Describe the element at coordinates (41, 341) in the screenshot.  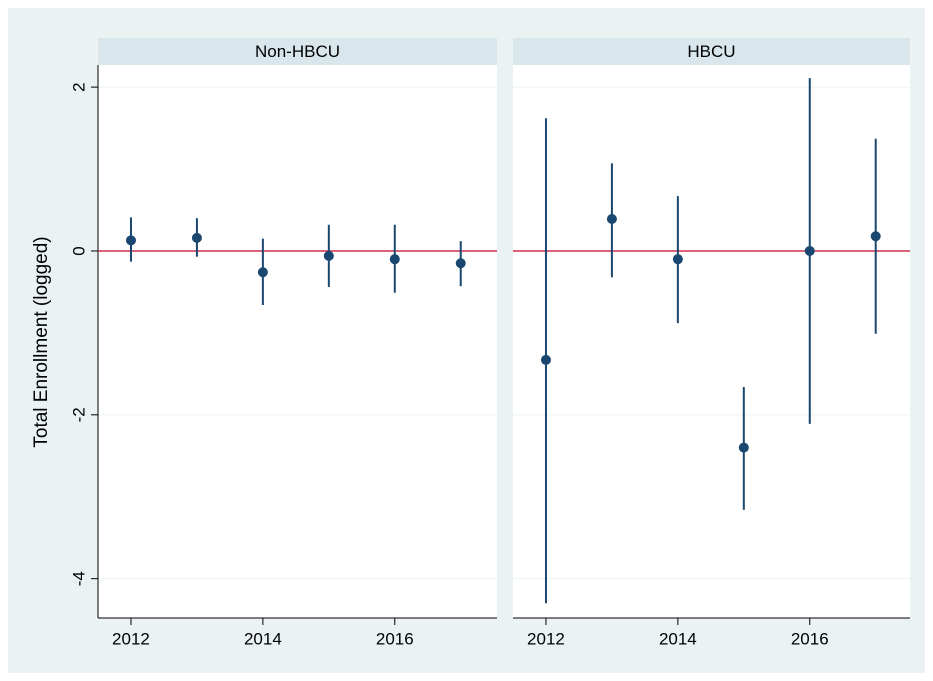
I see `y-axis-label: Total Enrollment (logged)` at that location.